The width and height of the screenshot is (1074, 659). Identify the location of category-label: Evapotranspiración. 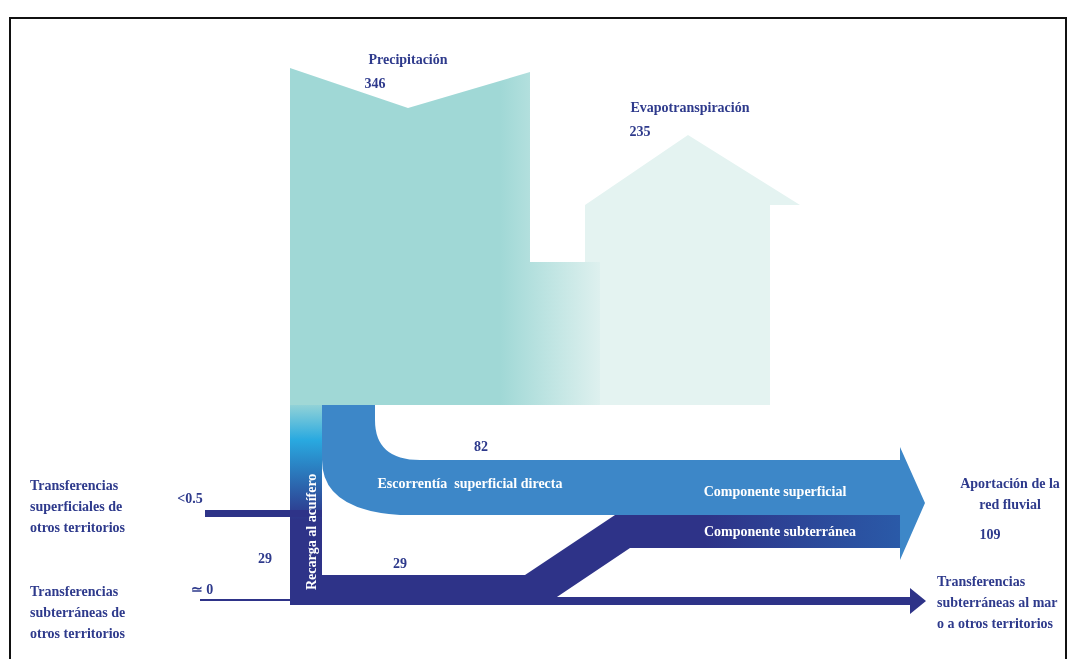
(690, 107).